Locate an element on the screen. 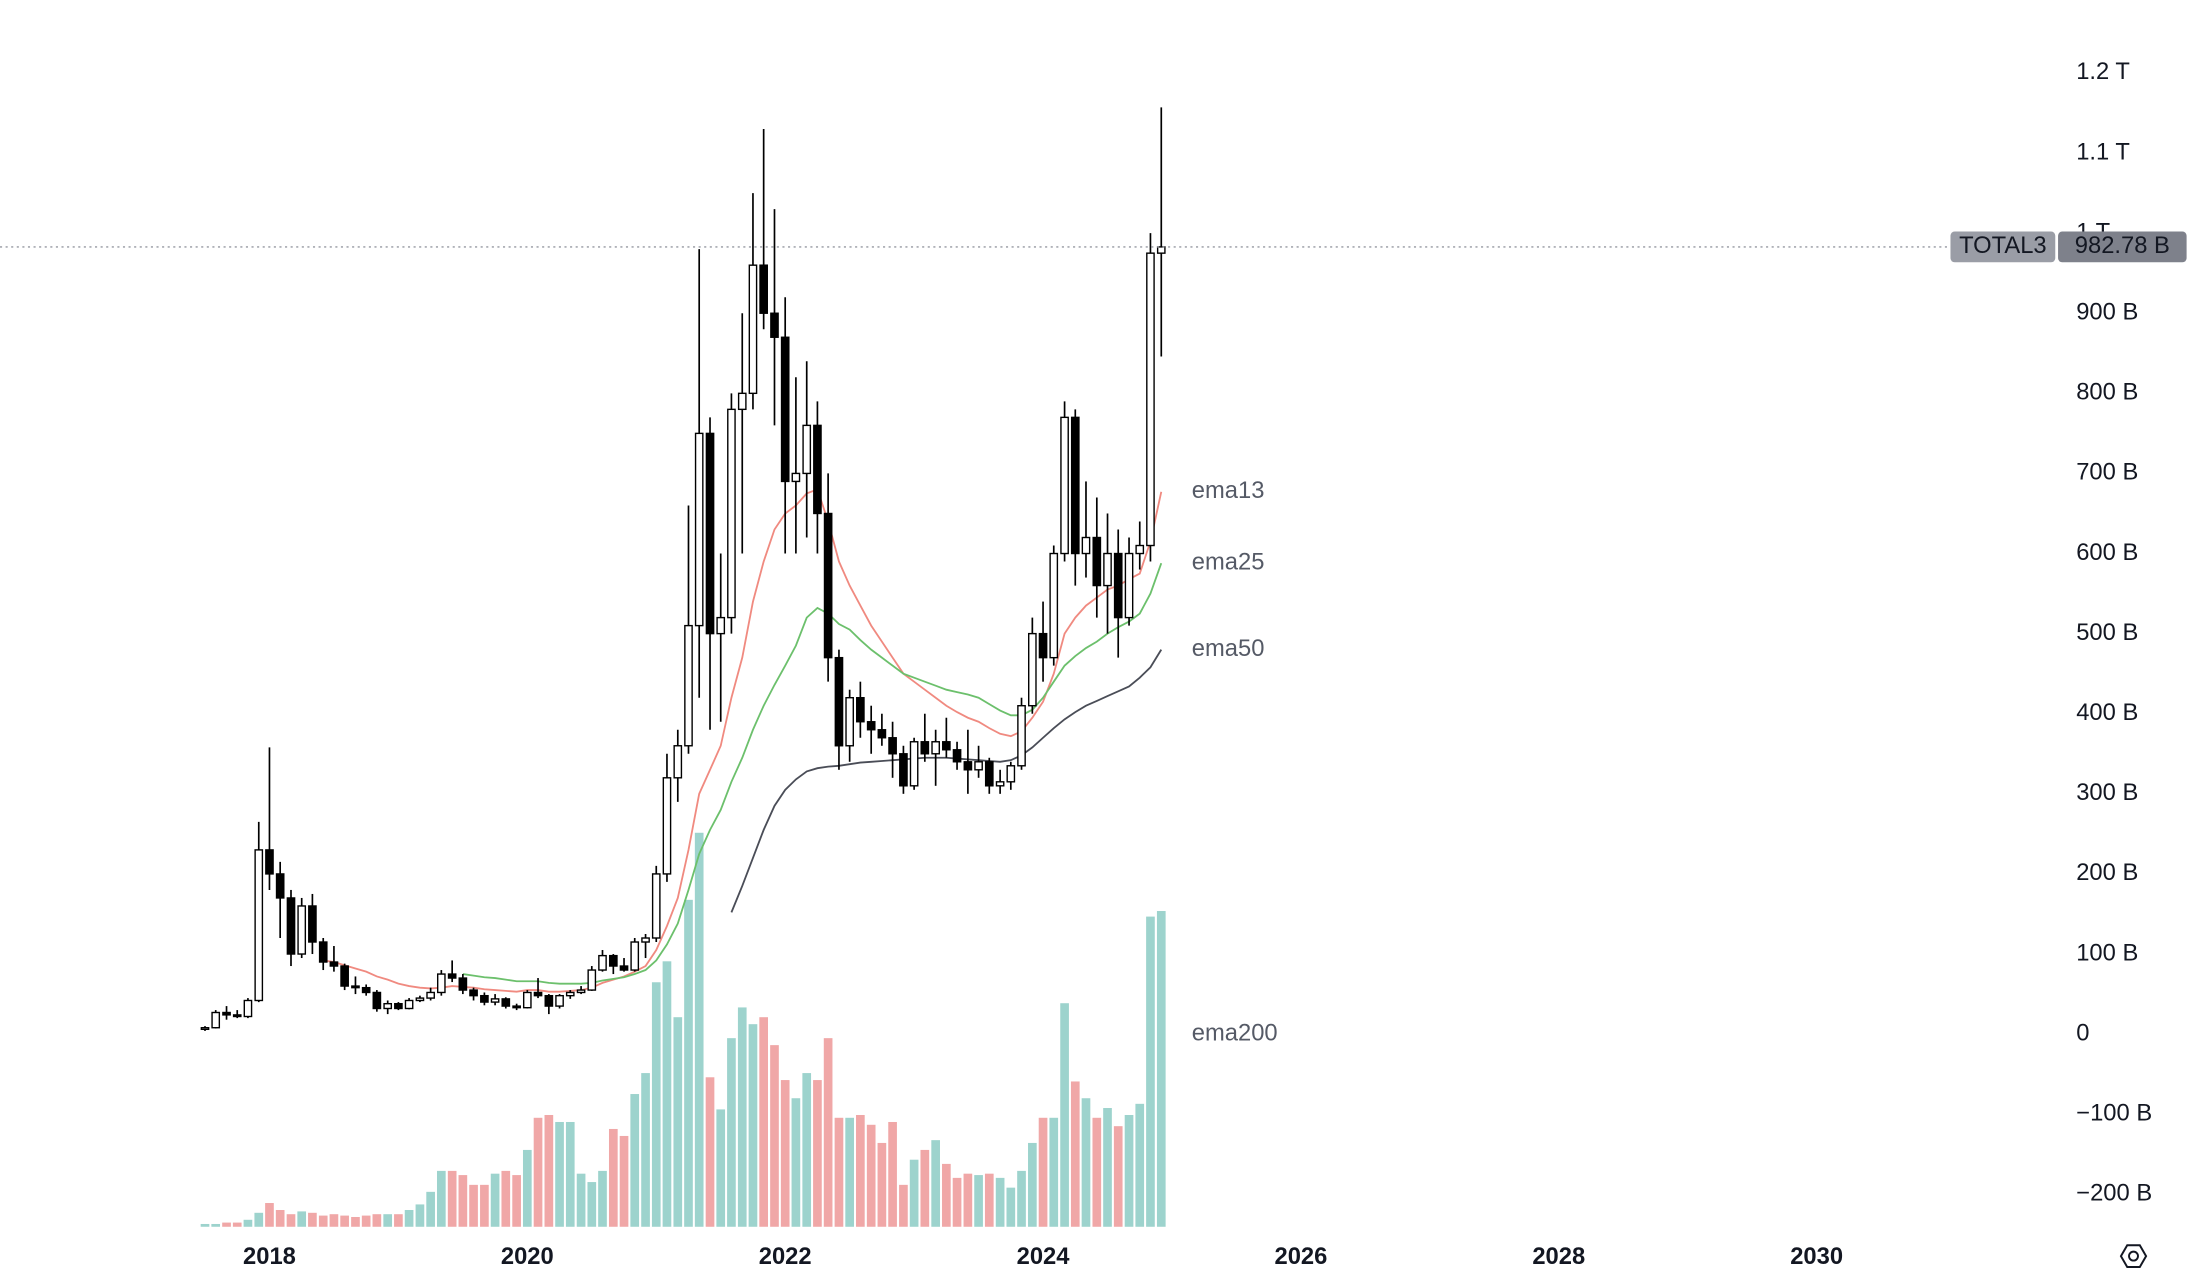 The height and width of the screenshot is (1282, 2188). settings-icon is located at coordinates (2133, 1256).